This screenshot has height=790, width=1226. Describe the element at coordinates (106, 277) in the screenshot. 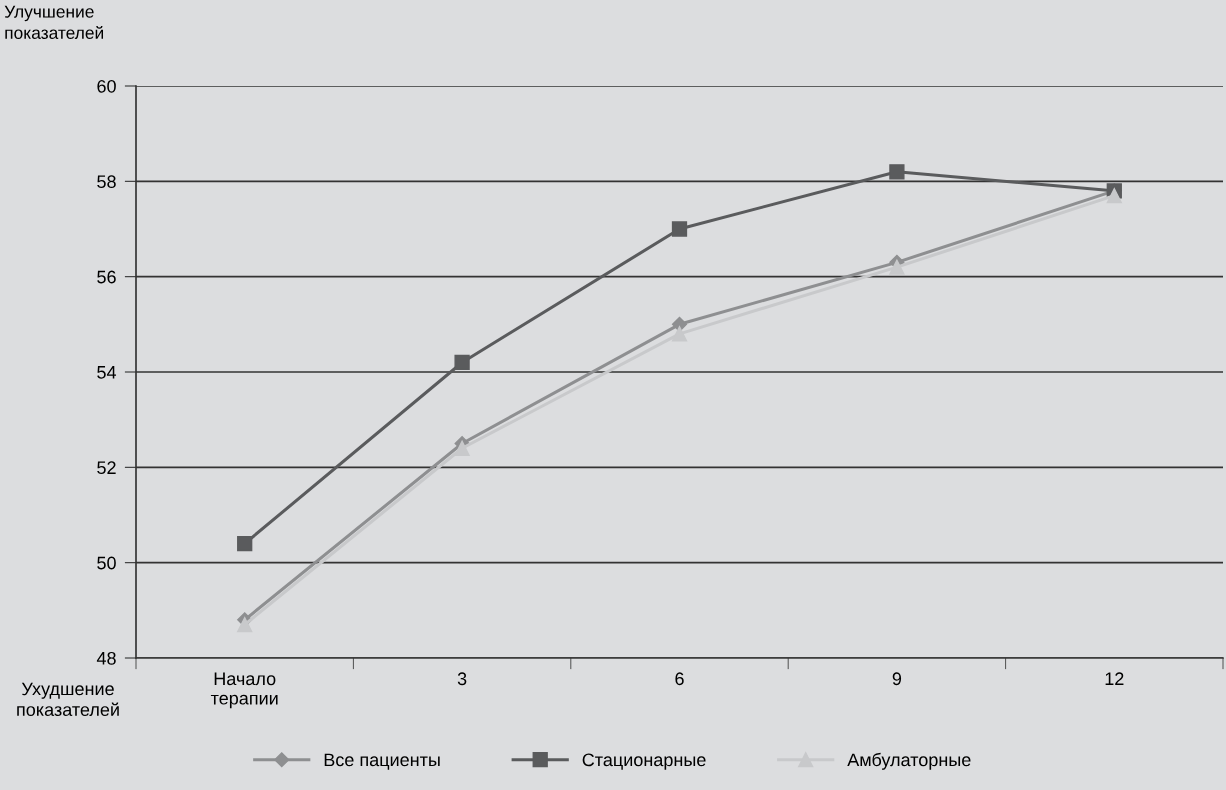

I see `y-tick-label: 56` at that location.